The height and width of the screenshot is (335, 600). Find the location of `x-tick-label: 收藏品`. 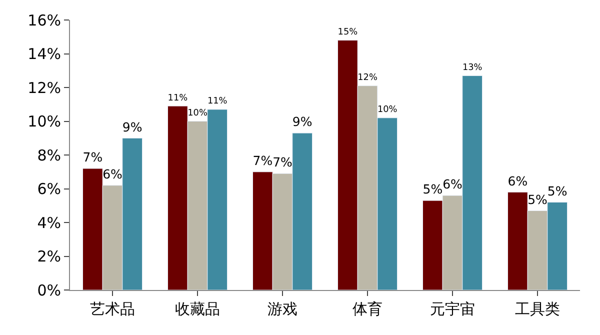

x-tick-label: 收藏品 is located at coordinates (197, 309).